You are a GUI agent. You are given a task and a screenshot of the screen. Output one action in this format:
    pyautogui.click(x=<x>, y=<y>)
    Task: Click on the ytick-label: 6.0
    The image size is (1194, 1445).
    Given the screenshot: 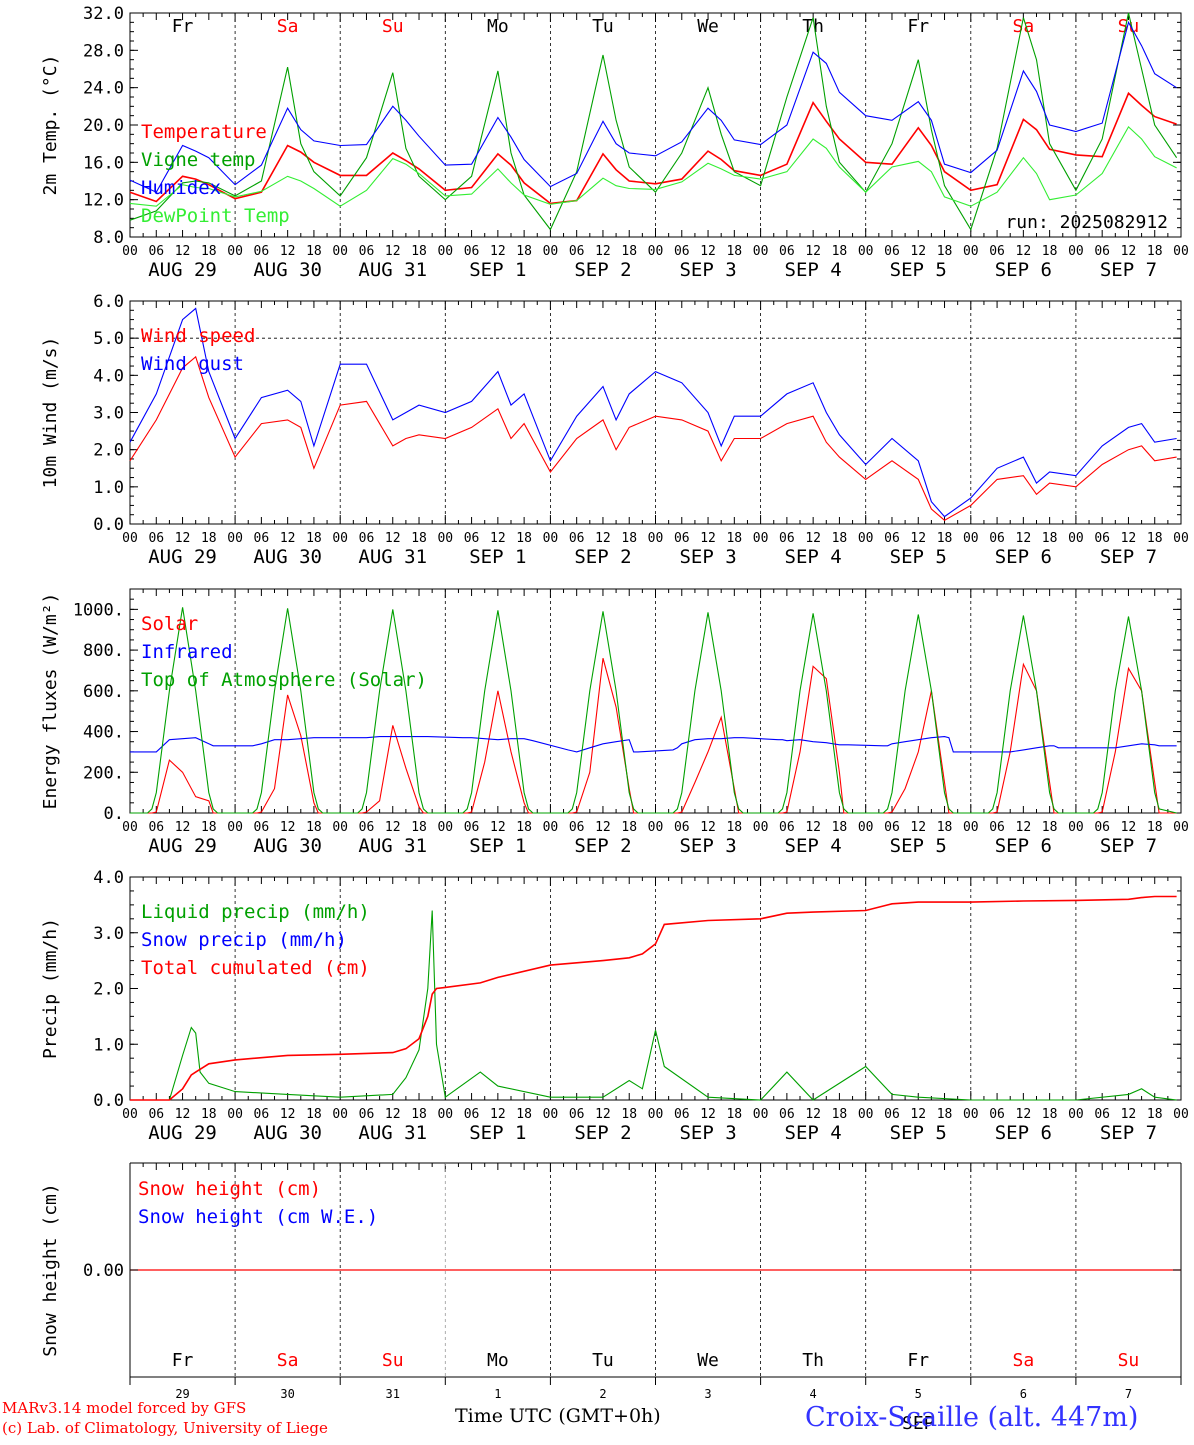 What is the action you would take?
    pyautogui.click(x=108, y=302)
    